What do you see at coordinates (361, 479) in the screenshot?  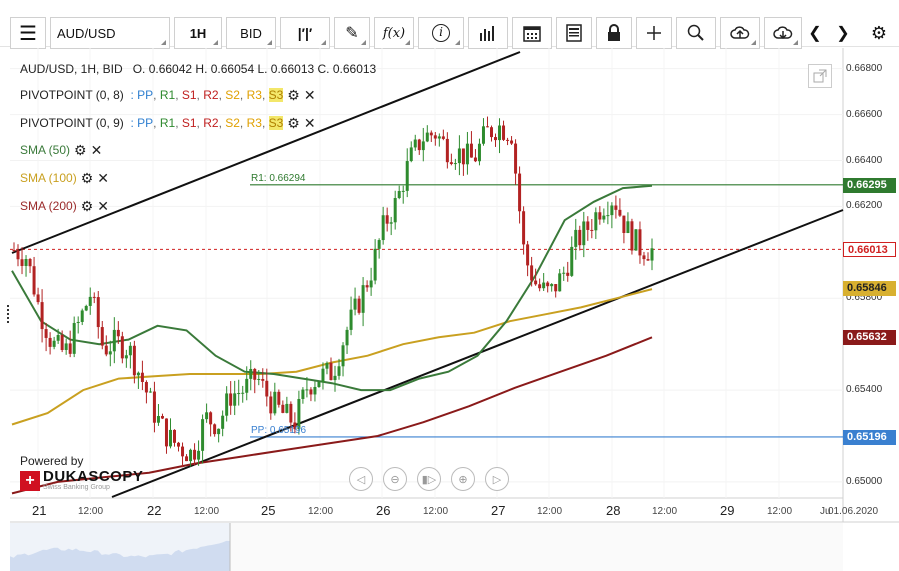 I see `pan-left-button: ◁` at bounding box center [361, 479].